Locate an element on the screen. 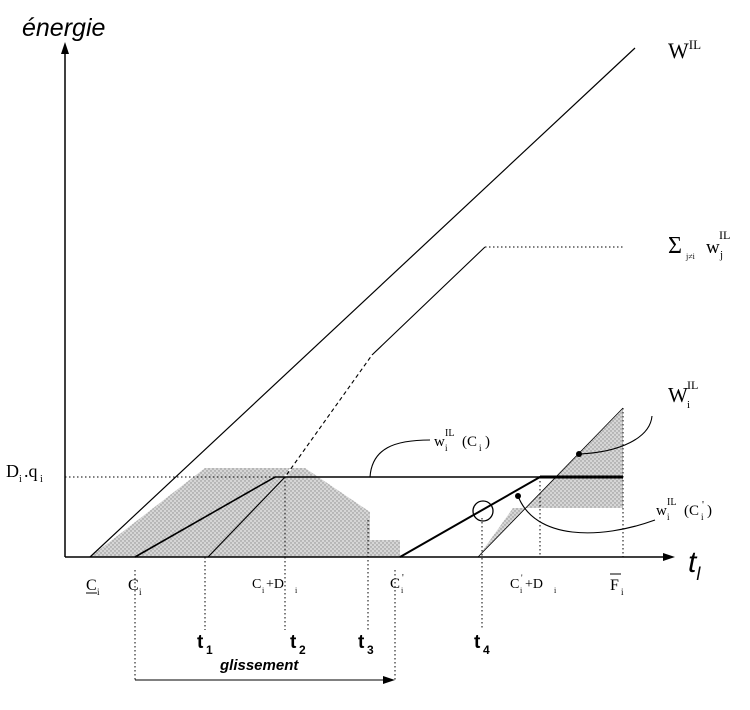 The height and width of the screenshot is (710, 750). callout-w-i-Ci-prime-dot is located at coordinates (518, 496).